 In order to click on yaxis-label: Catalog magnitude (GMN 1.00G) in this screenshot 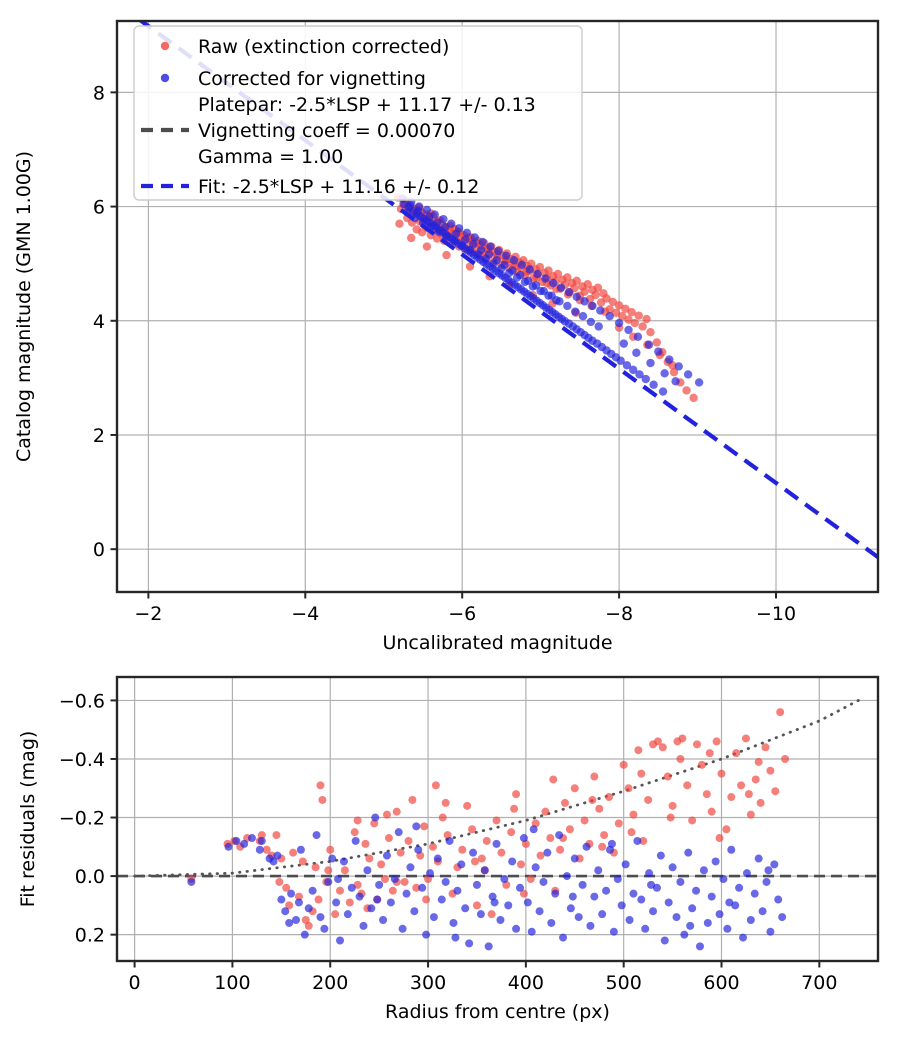, I will do `click(24, 306)`.